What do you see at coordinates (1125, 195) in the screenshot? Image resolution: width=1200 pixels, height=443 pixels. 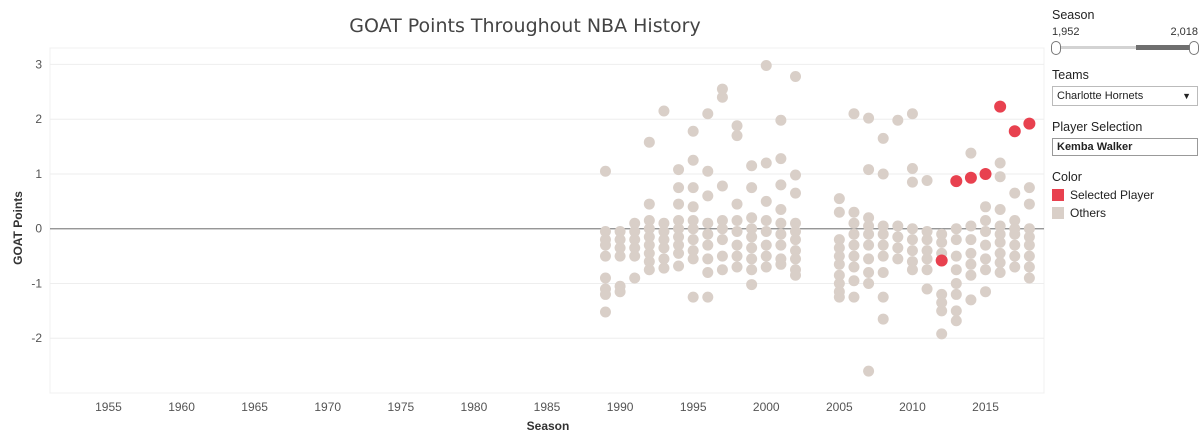 I see `legend-item-selected: Selected Player` at bounding box center [1125, 195].